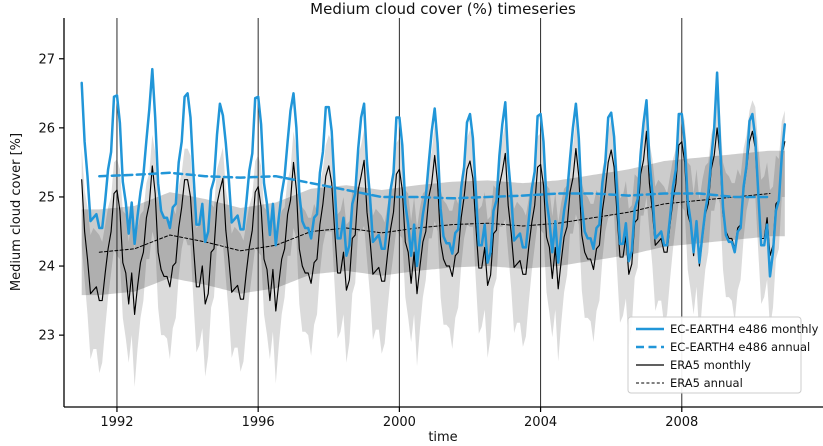 The width and height of the screenshot is (823, 446). I want to click on series-line-era5_annual, so click(434, 223).